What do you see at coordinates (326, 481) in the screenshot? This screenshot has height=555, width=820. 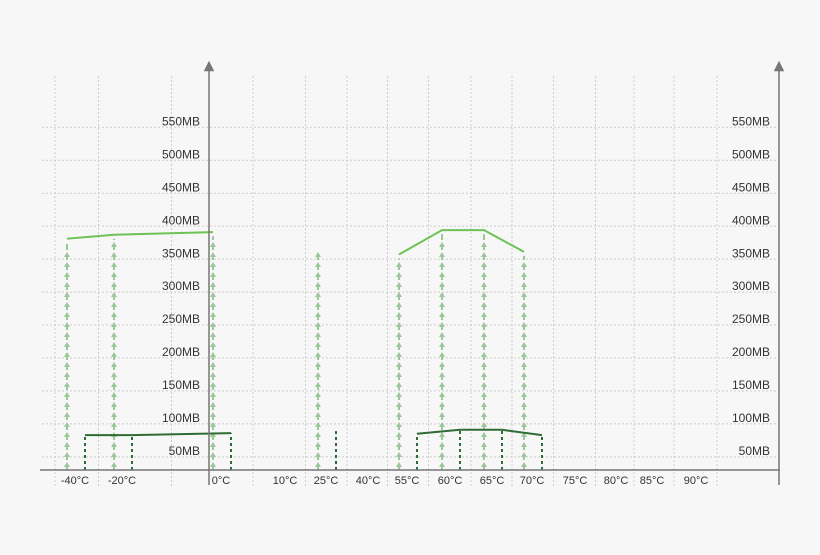 I see `x-tick-label: 25°C` at bounding box center [326, 481].